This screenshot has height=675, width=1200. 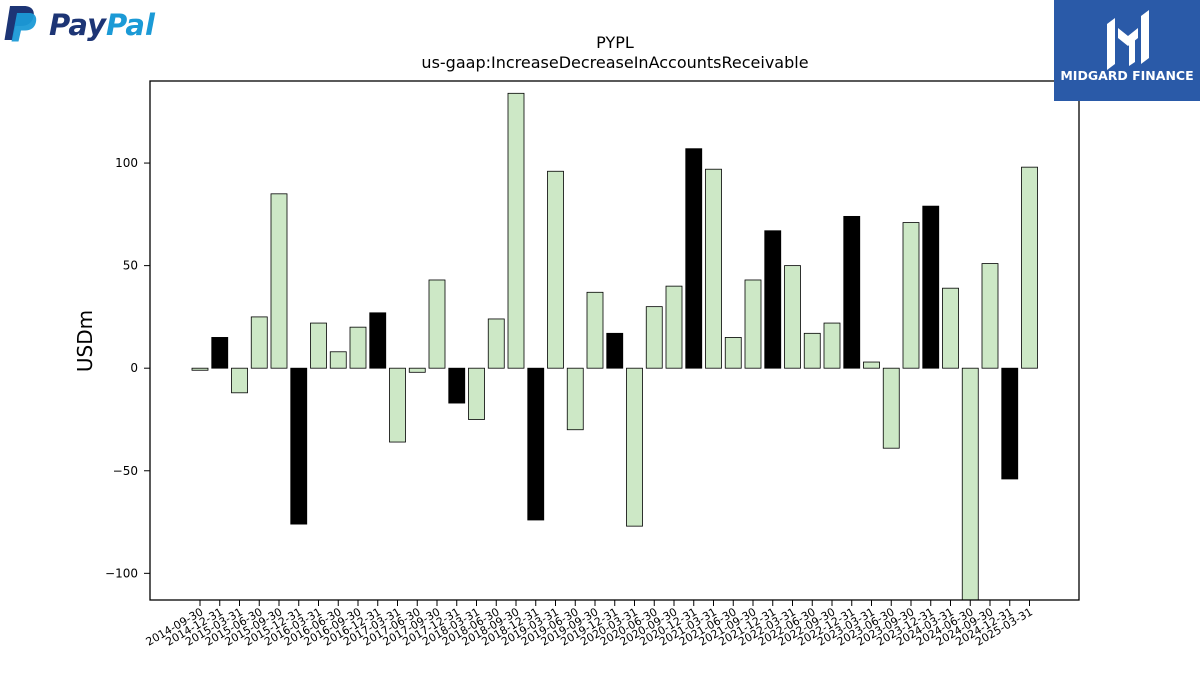 I want to click on midgard-finance-logo: MIDGARD FINANCE, so click(x=1127, y=50).